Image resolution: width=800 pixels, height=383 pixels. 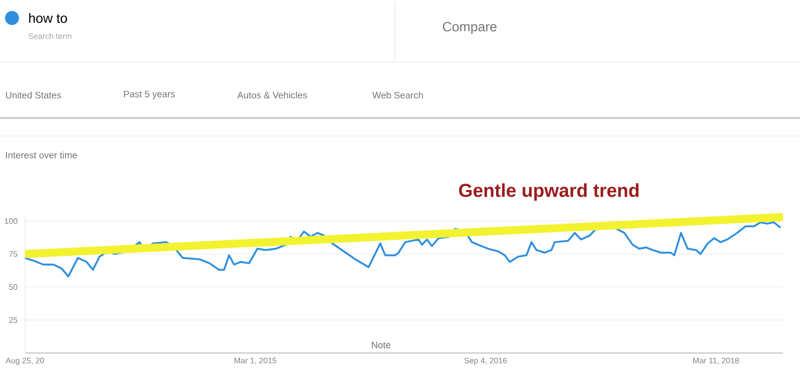 I want to click on legend-label: how to, so click(x=48, y=18).